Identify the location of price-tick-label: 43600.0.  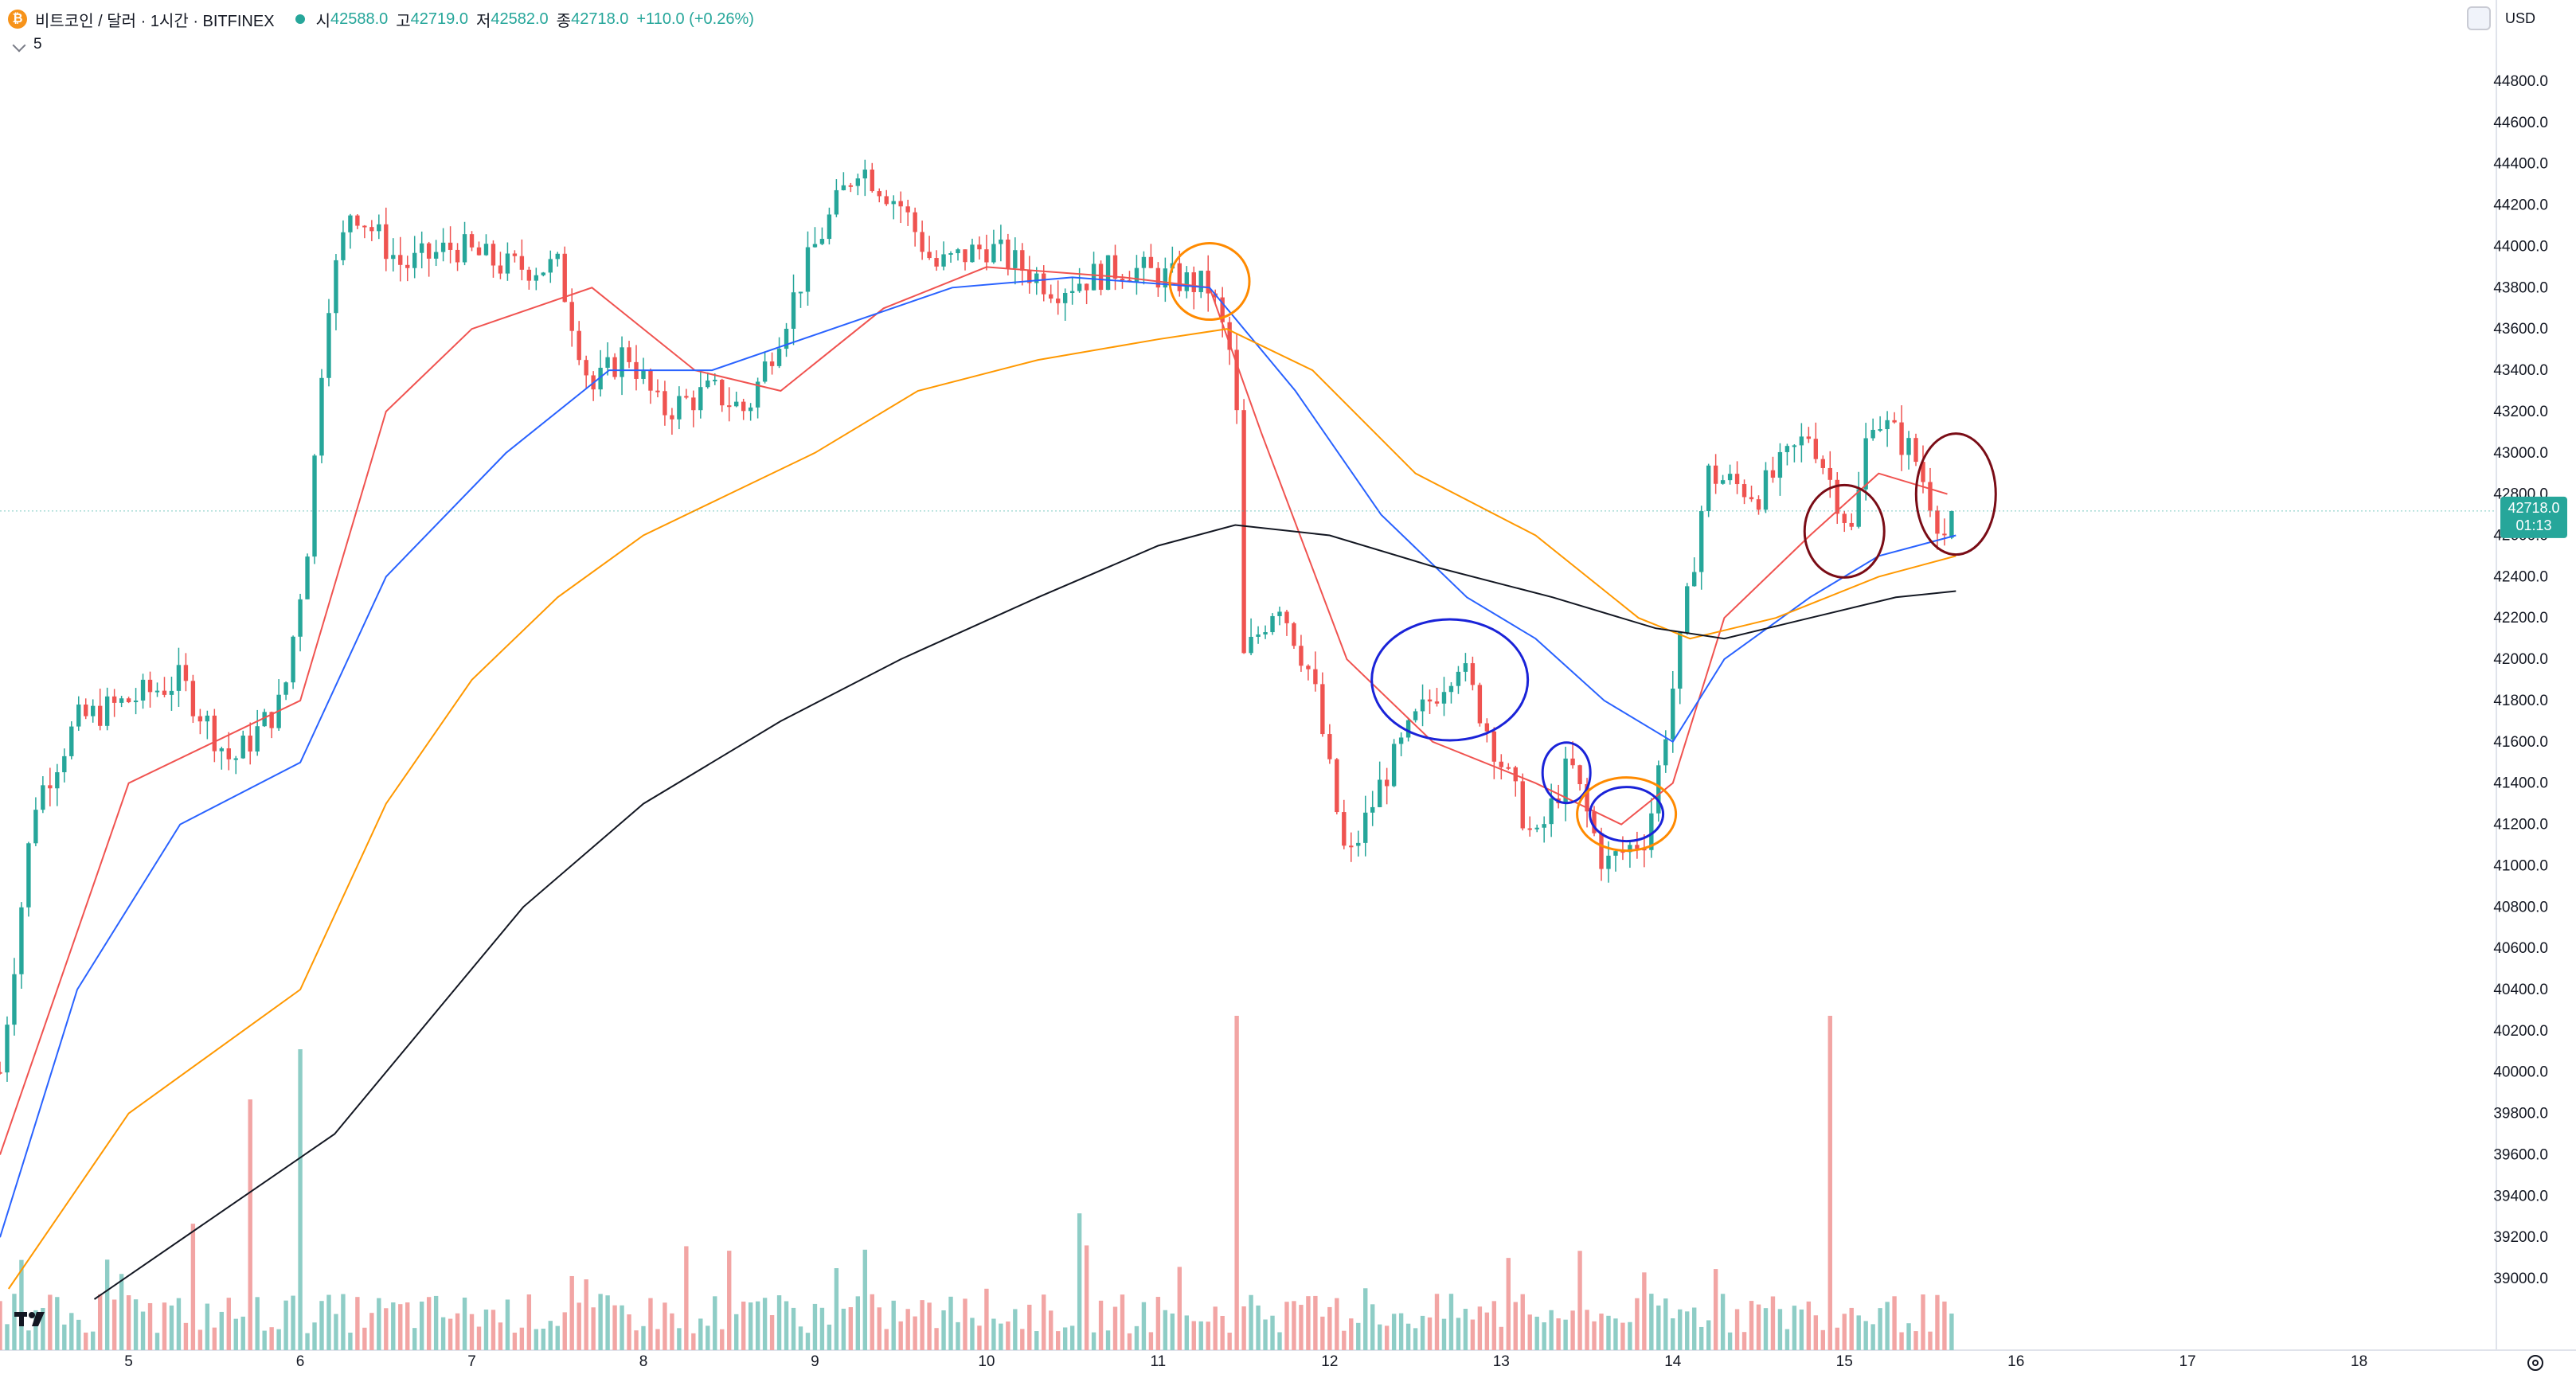
(2520, 330).